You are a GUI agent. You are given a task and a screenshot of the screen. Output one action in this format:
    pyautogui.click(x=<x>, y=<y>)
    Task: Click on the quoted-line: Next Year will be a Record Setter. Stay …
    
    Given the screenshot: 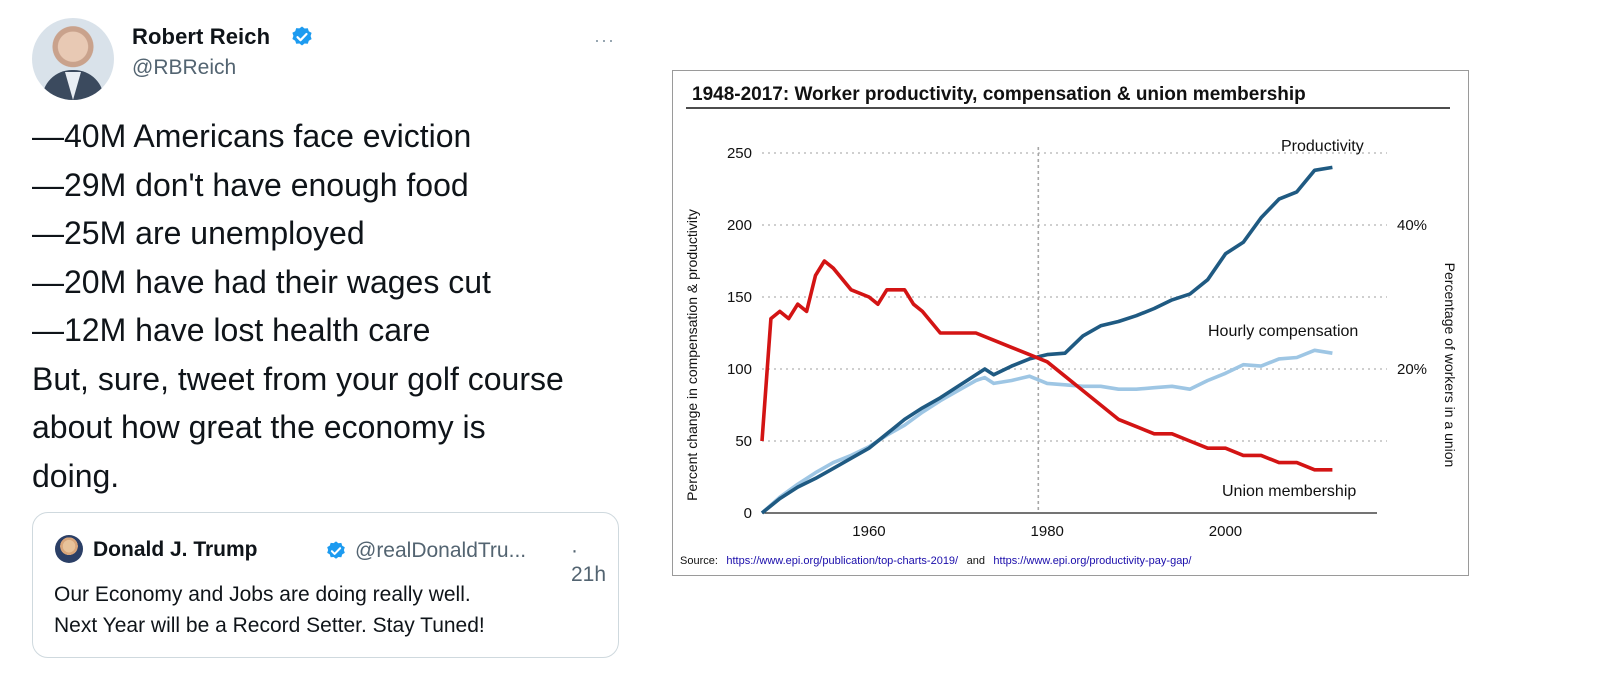 What is the action you would take?
    pyautogui.click(x=269, y=625)
    